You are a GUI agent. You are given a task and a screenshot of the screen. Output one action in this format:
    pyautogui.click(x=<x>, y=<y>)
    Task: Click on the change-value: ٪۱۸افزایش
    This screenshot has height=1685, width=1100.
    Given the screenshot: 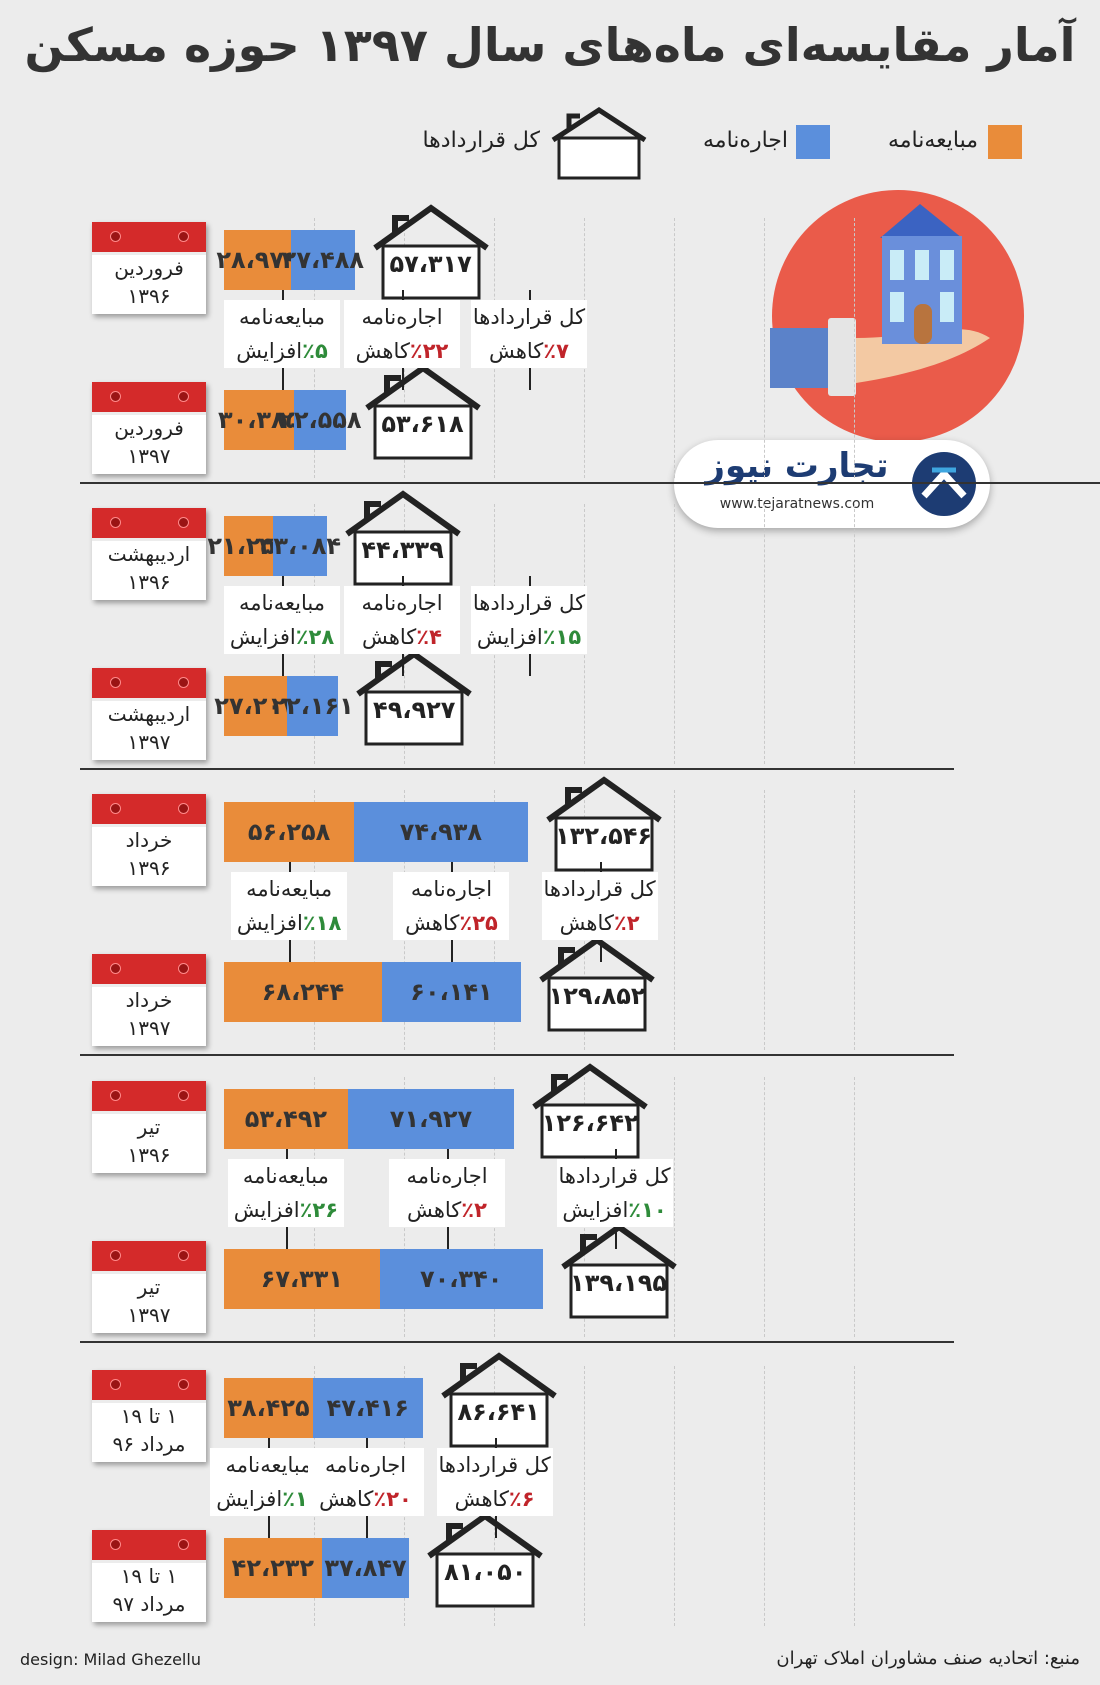 What is the action you would take?
    pyautogui.click(x=289, y=923)
    